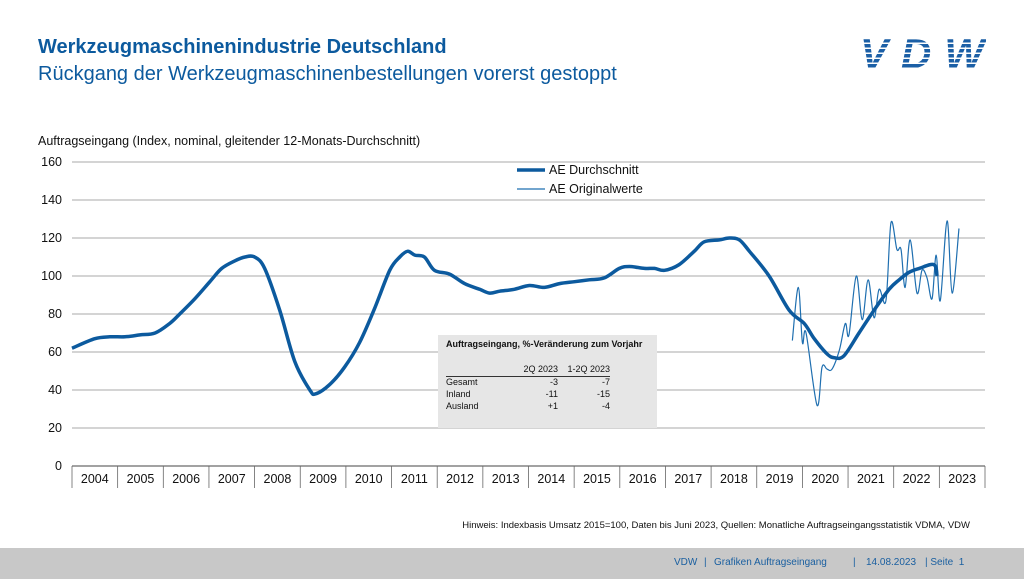 The height and width of the screenshot is (579, 1024). Describe the element at coordinates (552, 406) in the screenshot. I see `cell: +1` at that location.